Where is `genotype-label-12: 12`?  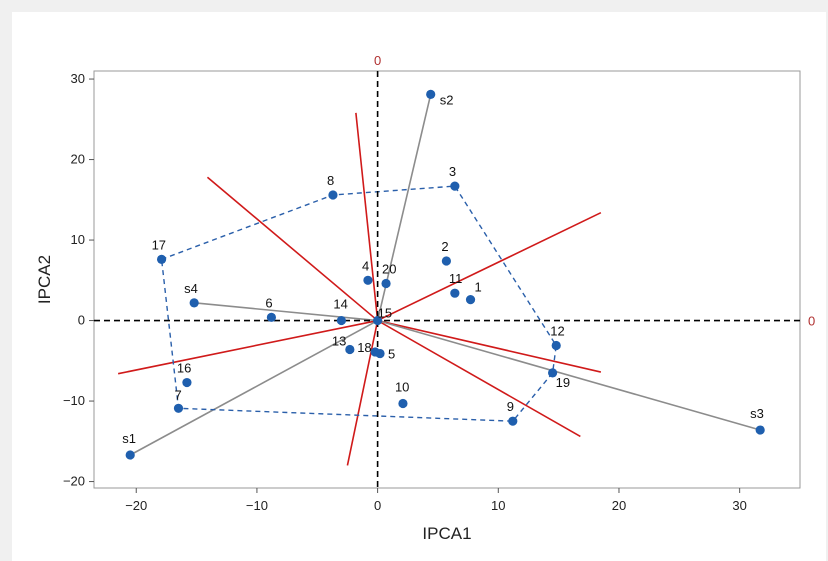 genotype-label-12: 12 is located at coordinates (557, 331).